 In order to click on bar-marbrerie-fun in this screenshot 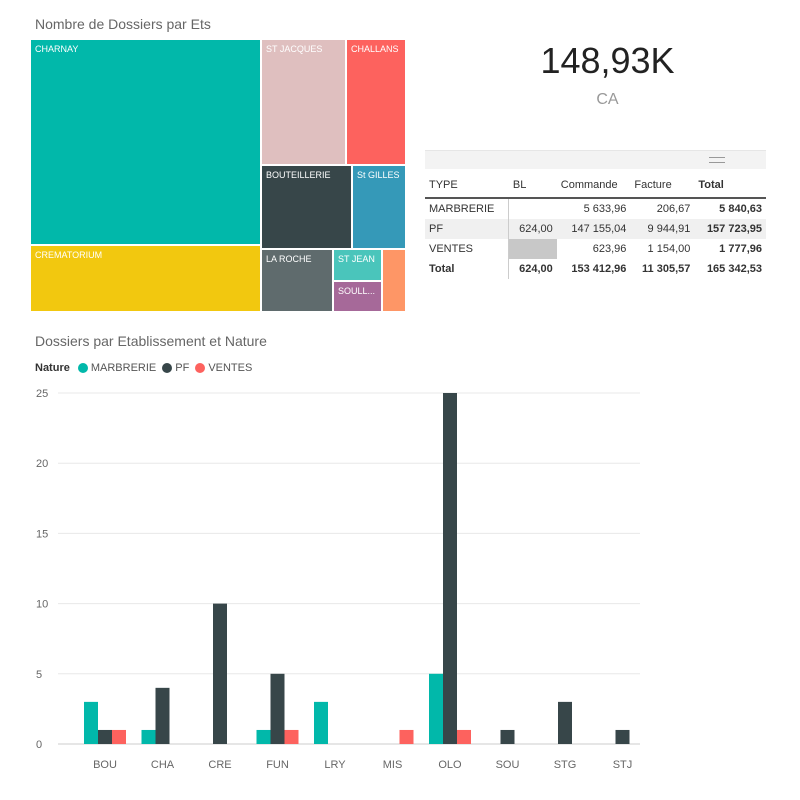, I will do `click(263, 736)`.